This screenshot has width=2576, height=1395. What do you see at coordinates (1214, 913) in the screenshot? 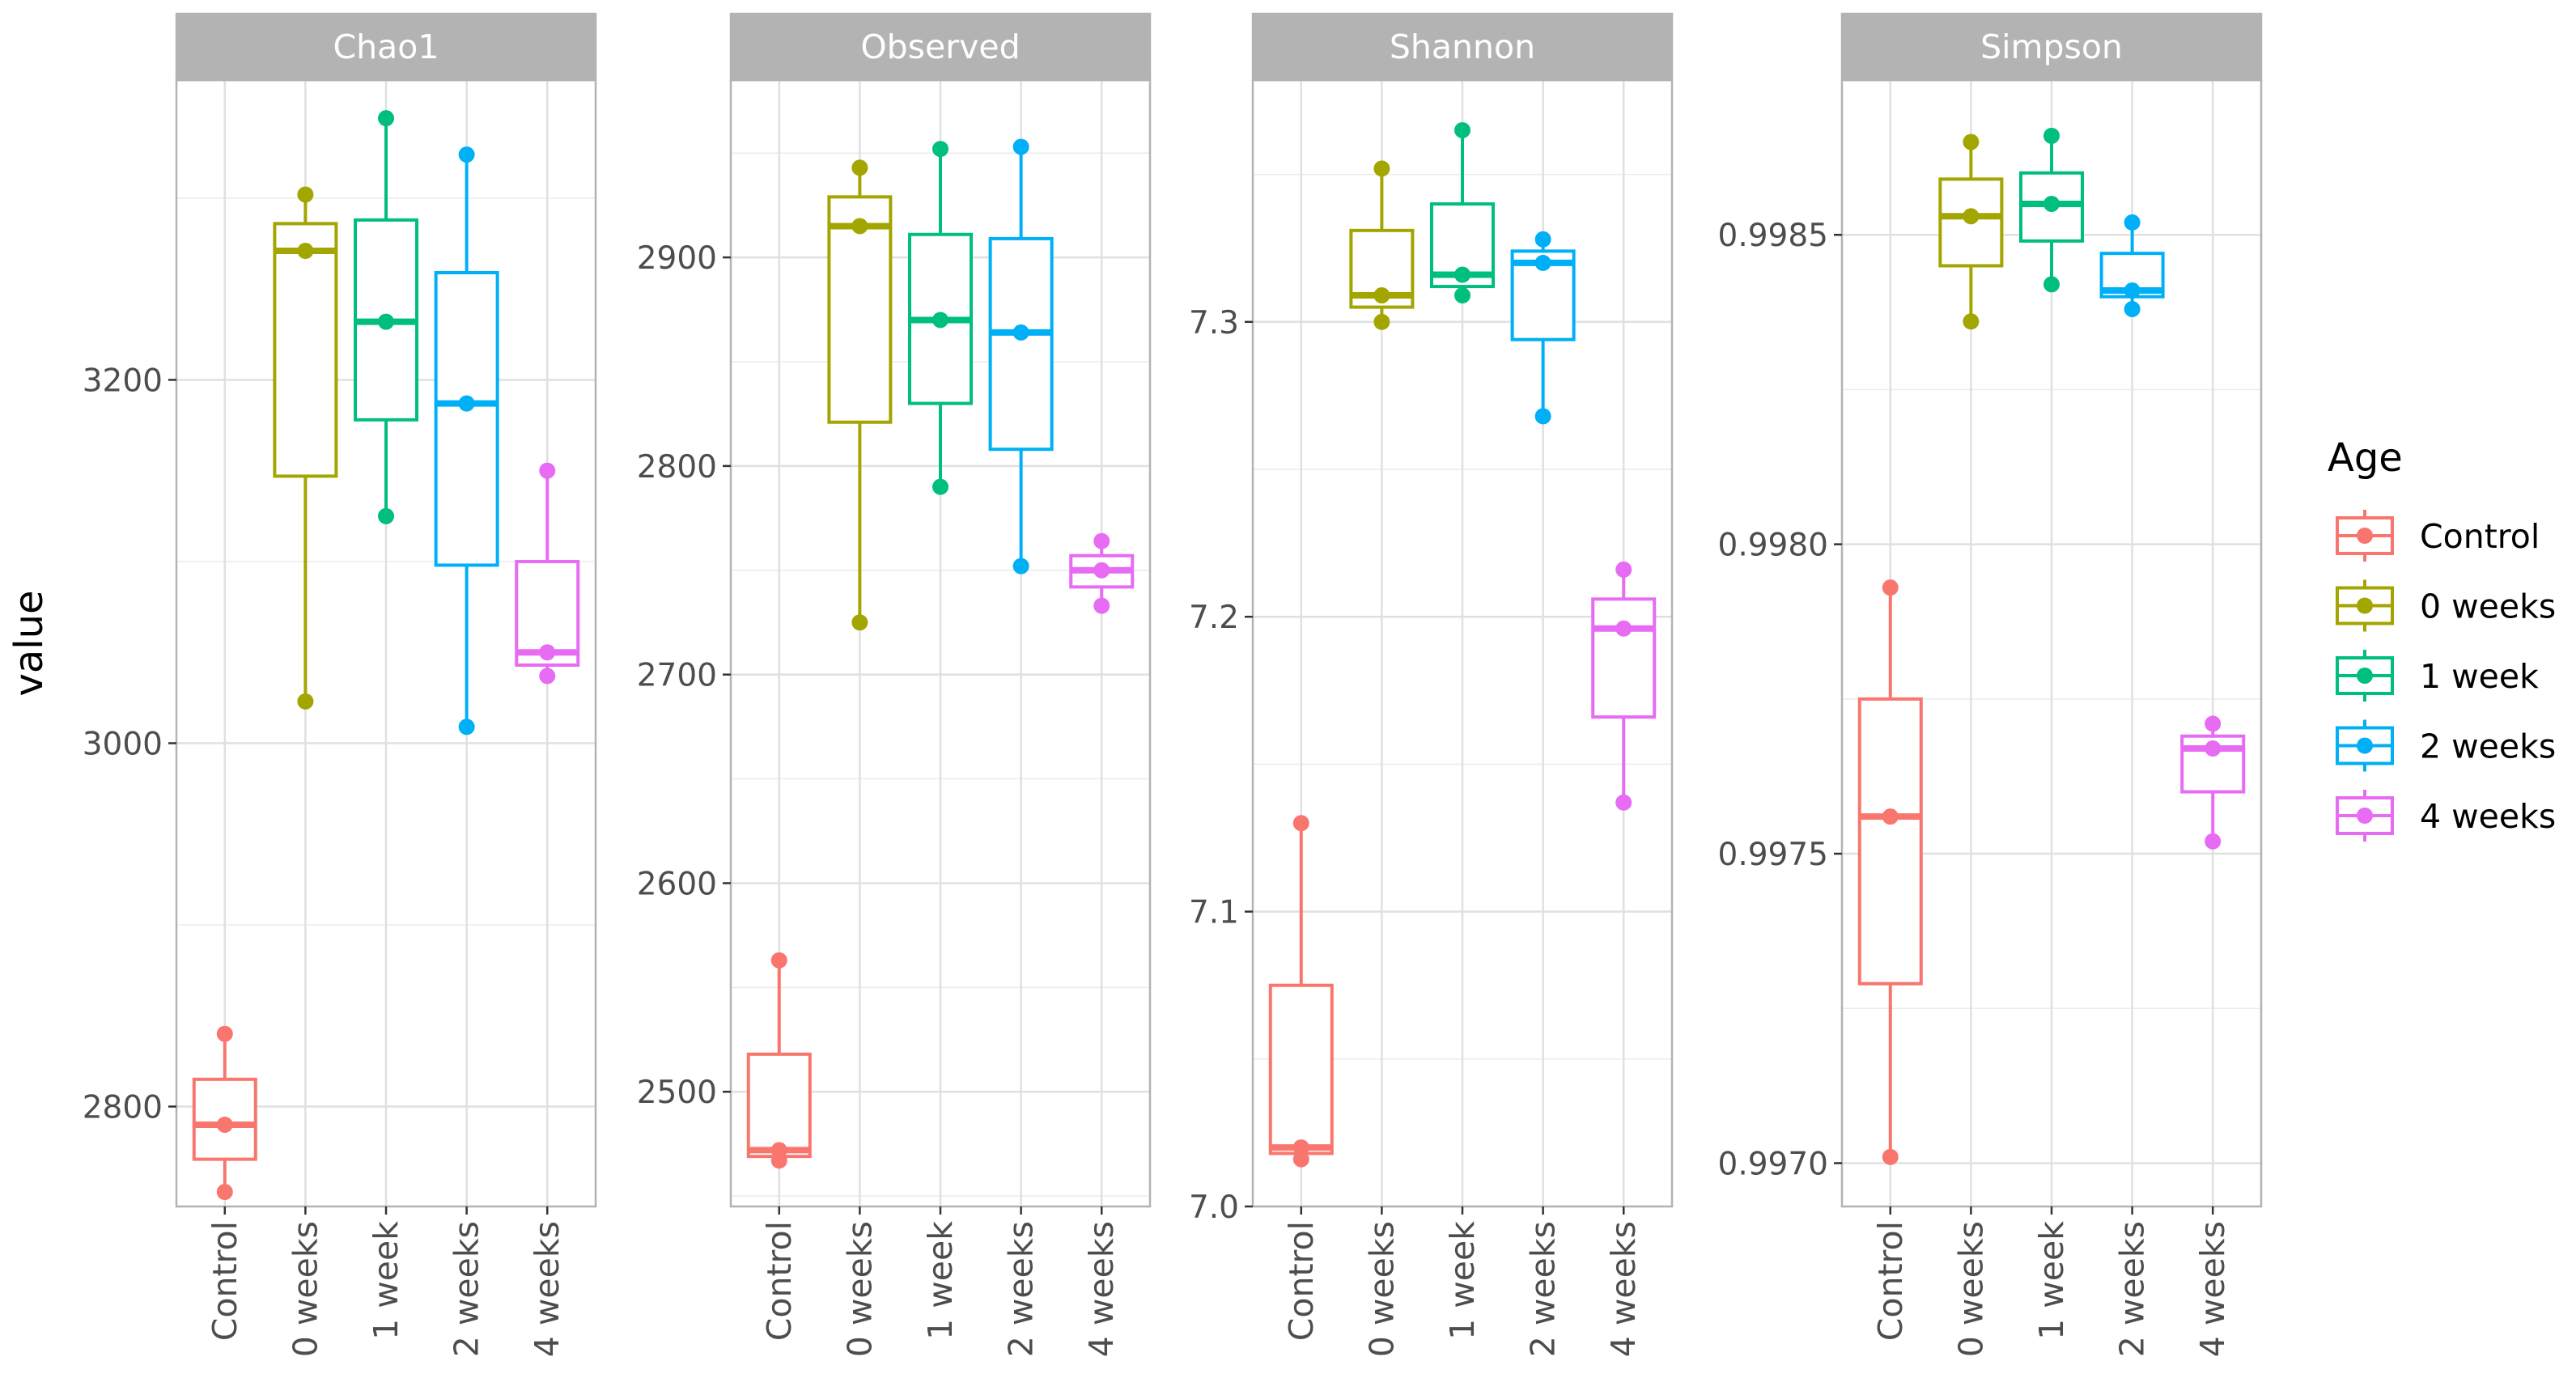
I see `y-tick-label: 7.1` at bounding box center [1214, 913].